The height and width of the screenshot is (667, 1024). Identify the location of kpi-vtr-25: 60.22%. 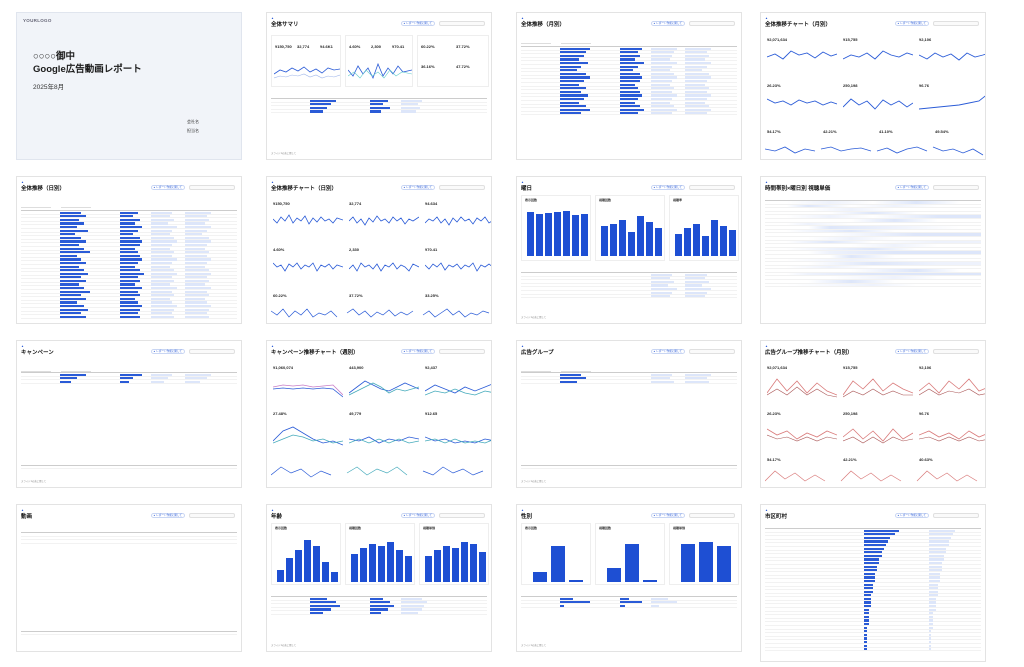
(428, 46).